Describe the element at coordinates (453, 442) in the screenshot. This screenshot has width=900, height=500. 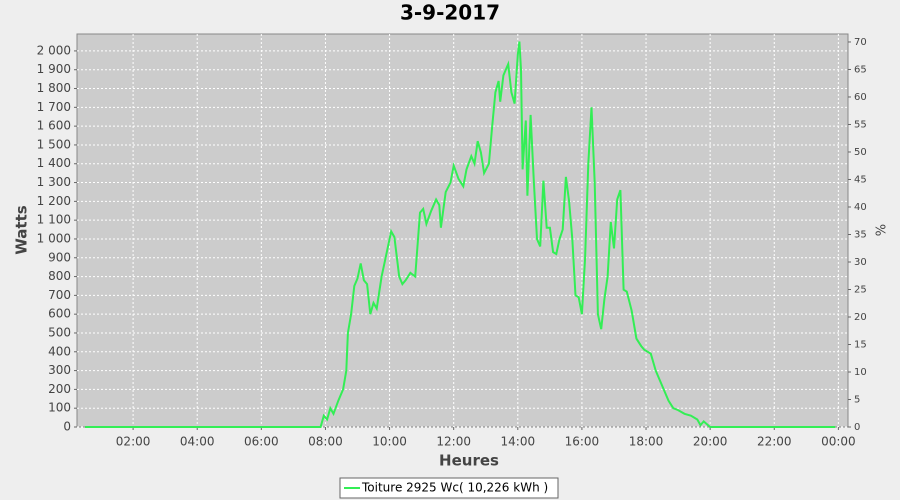
I see `x-tick-label: 12:00` at that location.